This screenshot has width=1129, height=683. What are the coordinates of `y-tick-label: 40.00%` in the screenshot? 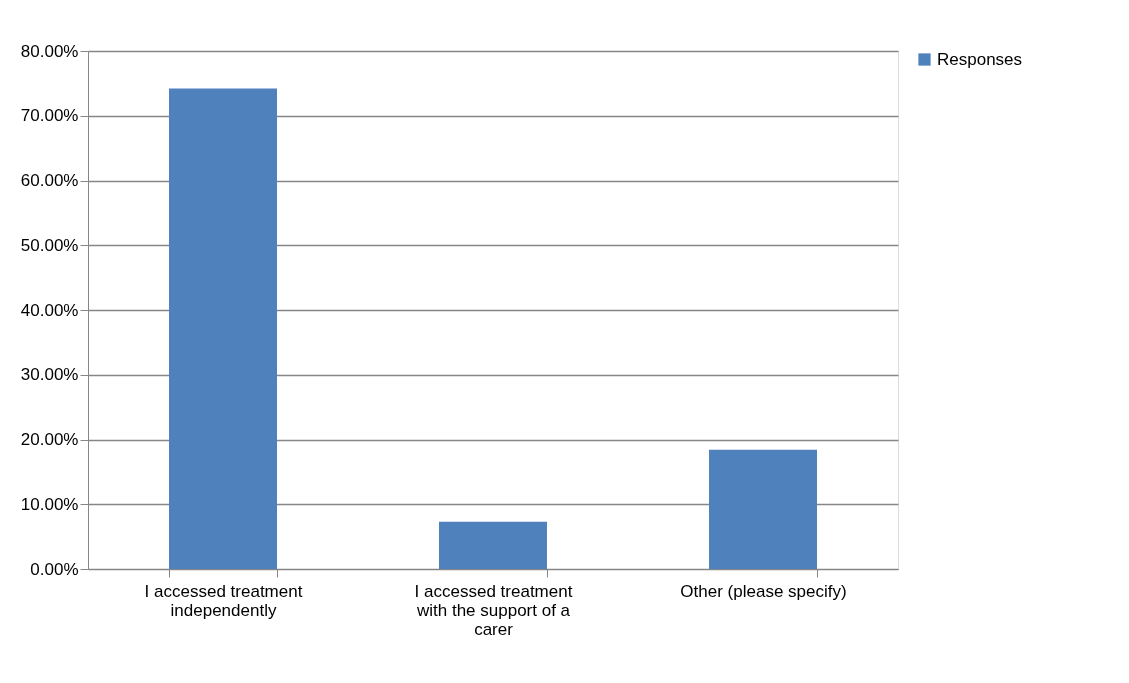 It's located at (49, 310).